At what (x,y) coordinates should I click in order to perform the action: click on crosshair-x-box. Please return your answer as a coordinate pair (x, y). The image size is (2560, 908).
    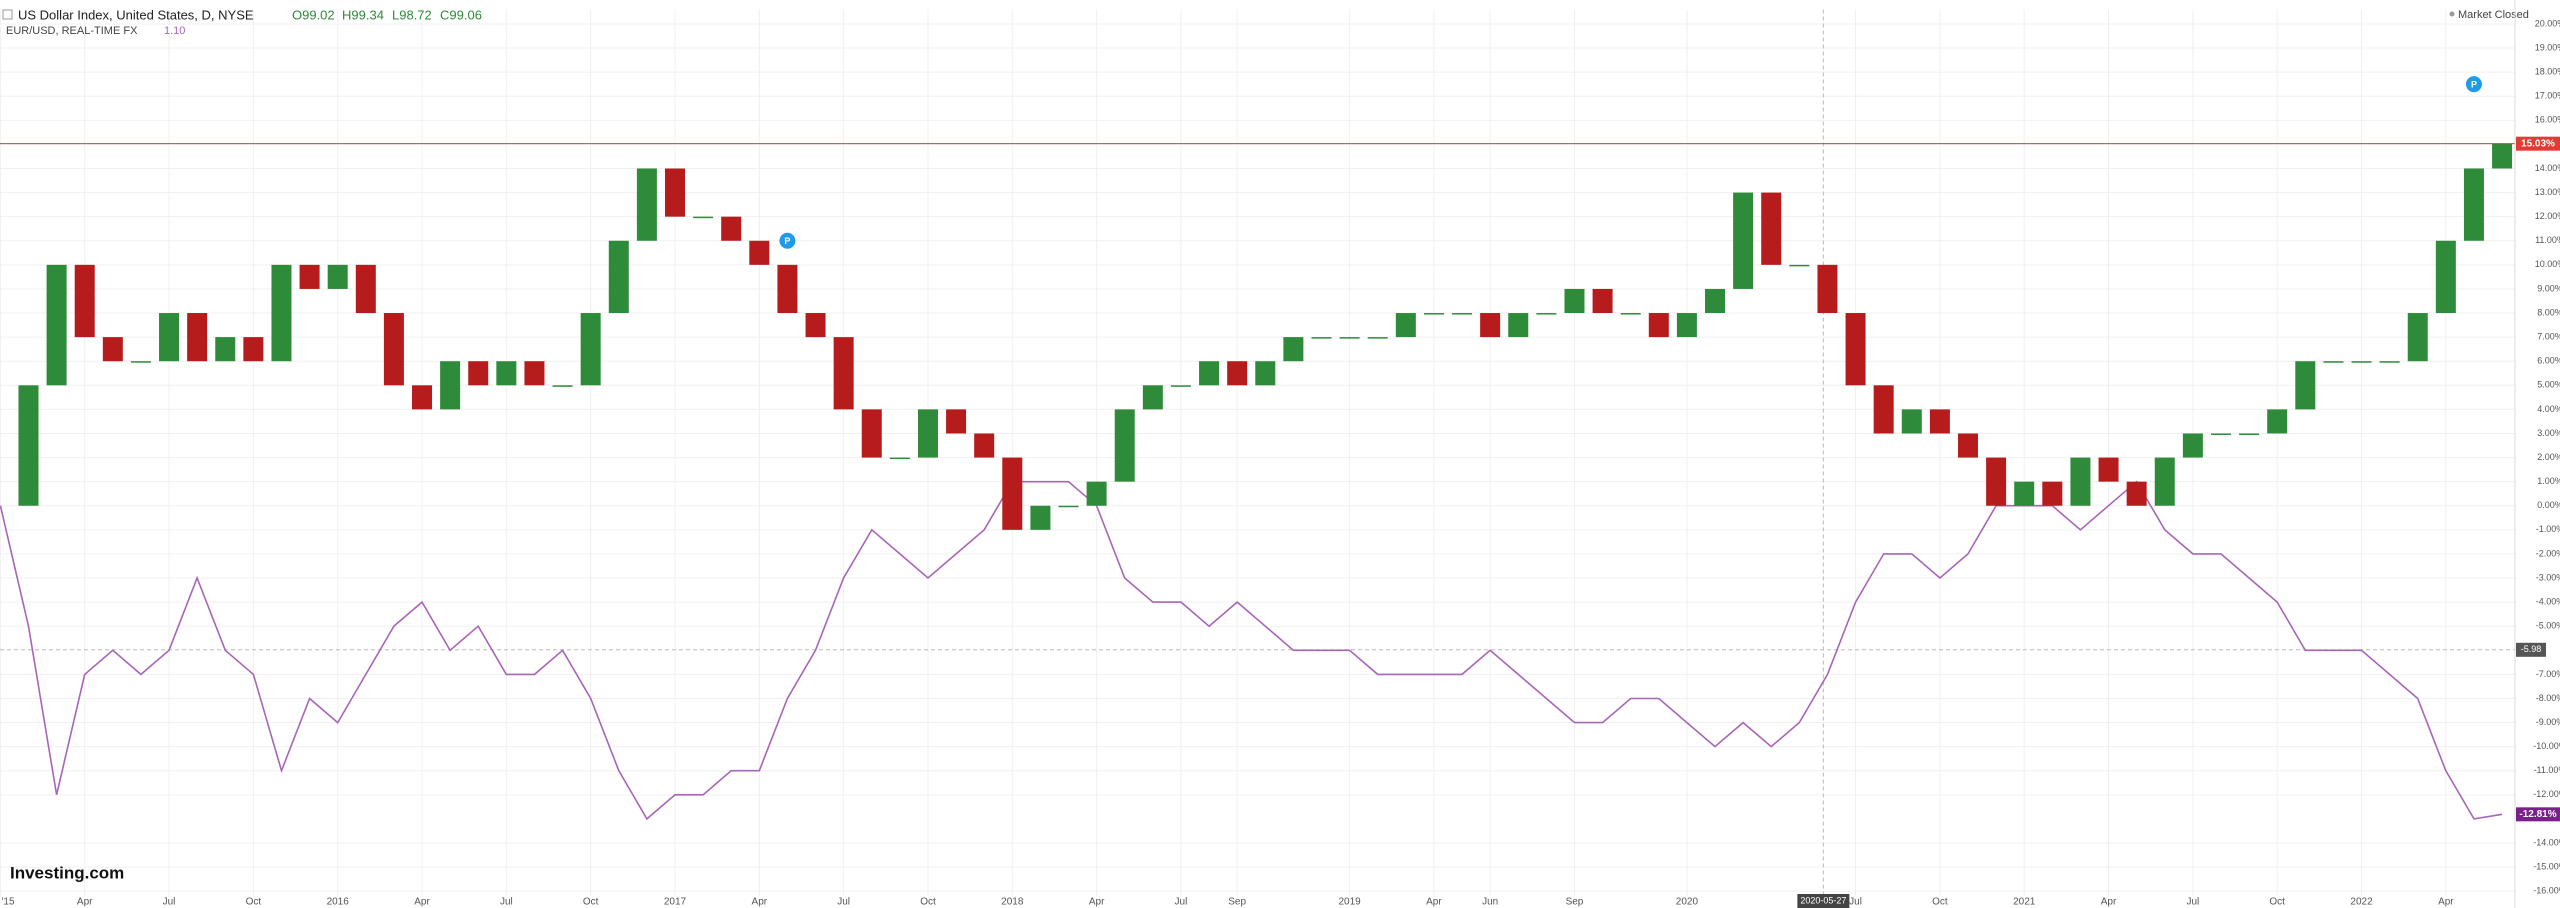
    Looking at the image, I should click on (1823, 901).